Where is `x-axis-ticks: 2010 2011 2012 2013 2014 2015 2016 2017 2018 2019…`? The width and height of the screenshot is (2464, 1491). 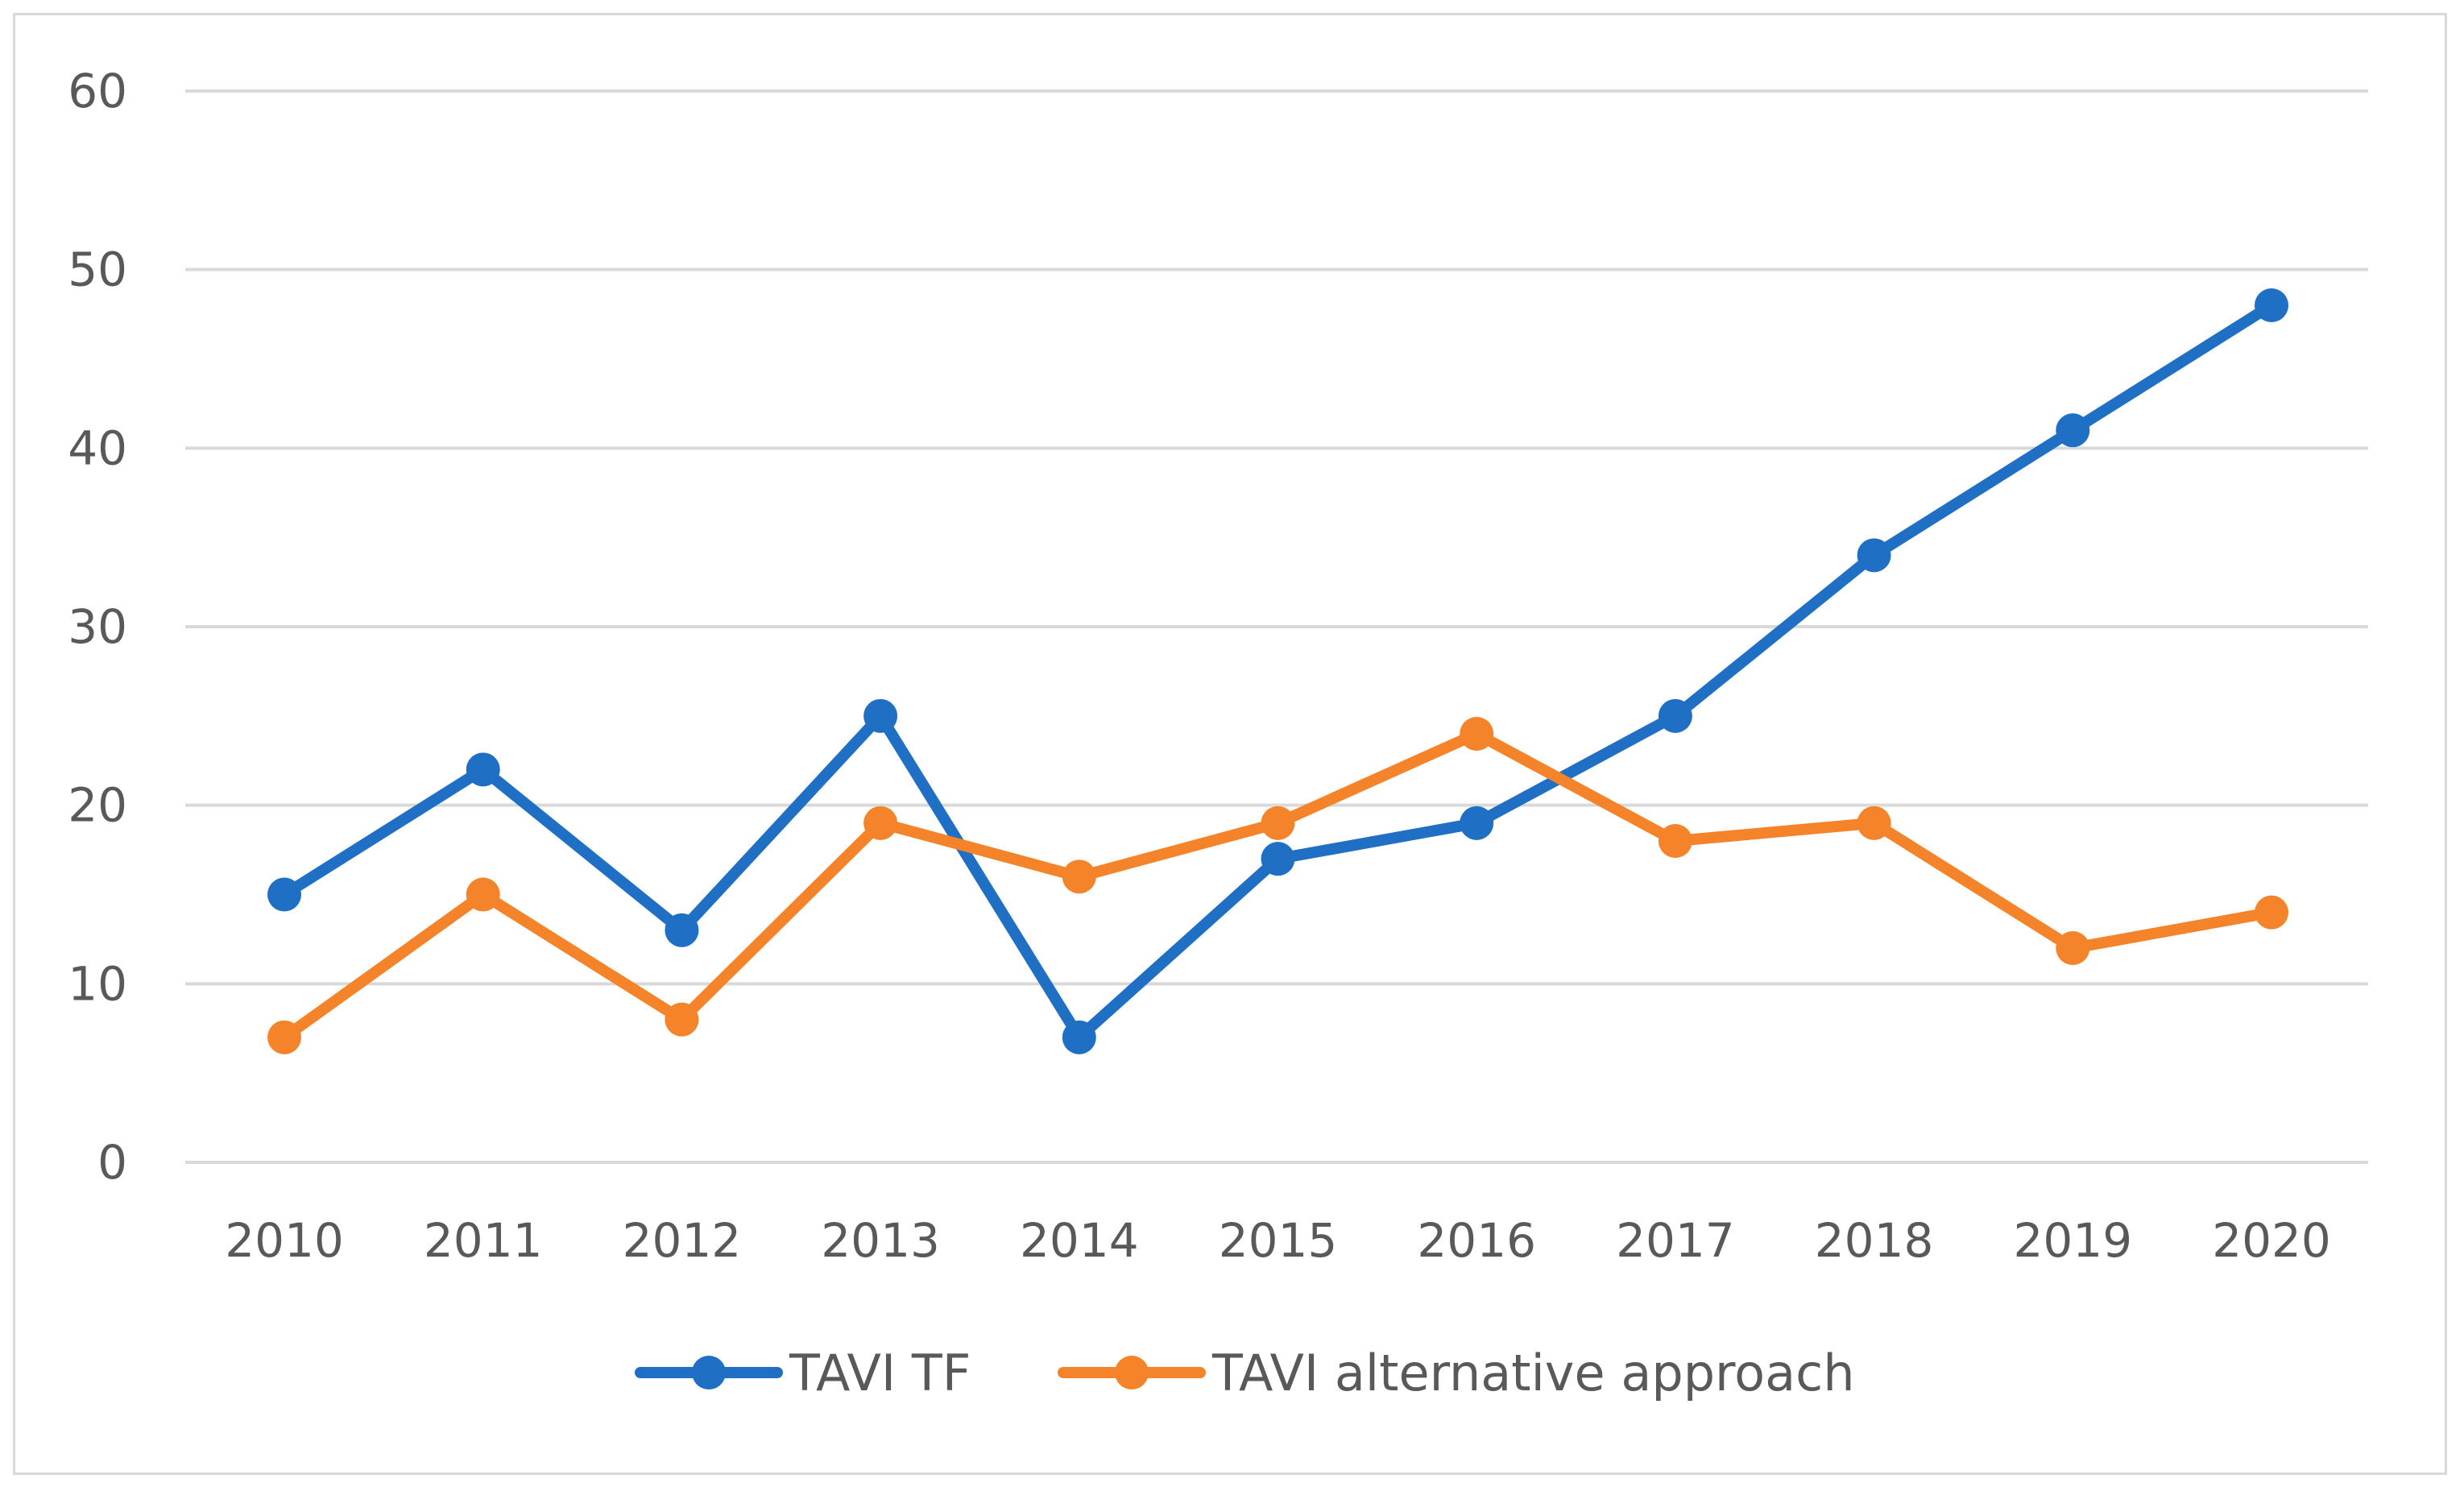
x-axis-ticks: 2010 2011 2012 2013 2014 2015 2016 2017 2018 2019… is located at coordinates (1278, 1241).